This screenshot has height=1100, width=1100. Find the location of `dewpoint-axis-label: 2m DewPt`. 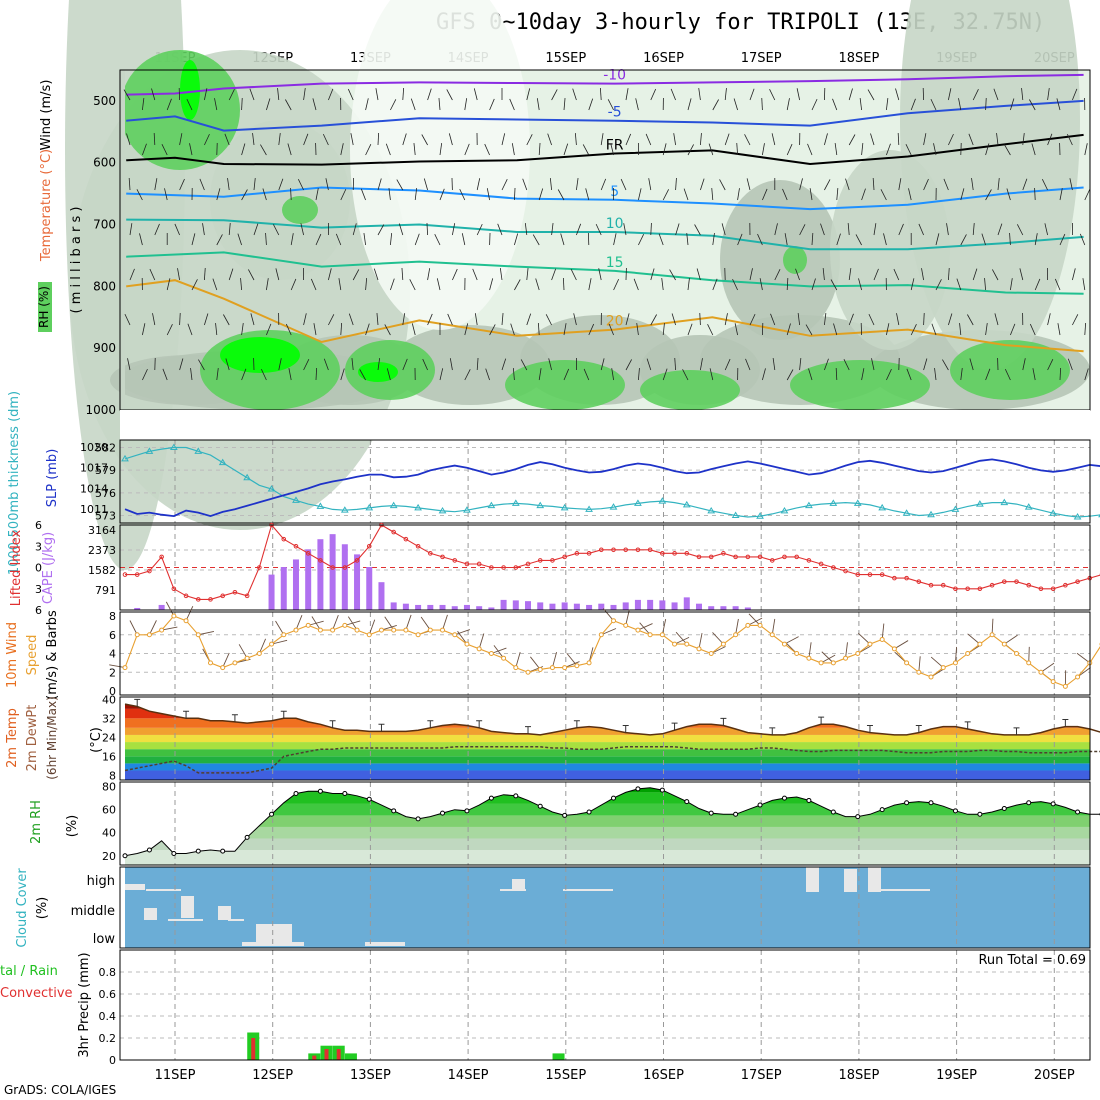

dewpoint-axis-label: 2m DewPt is located at coordinates (32, 738).